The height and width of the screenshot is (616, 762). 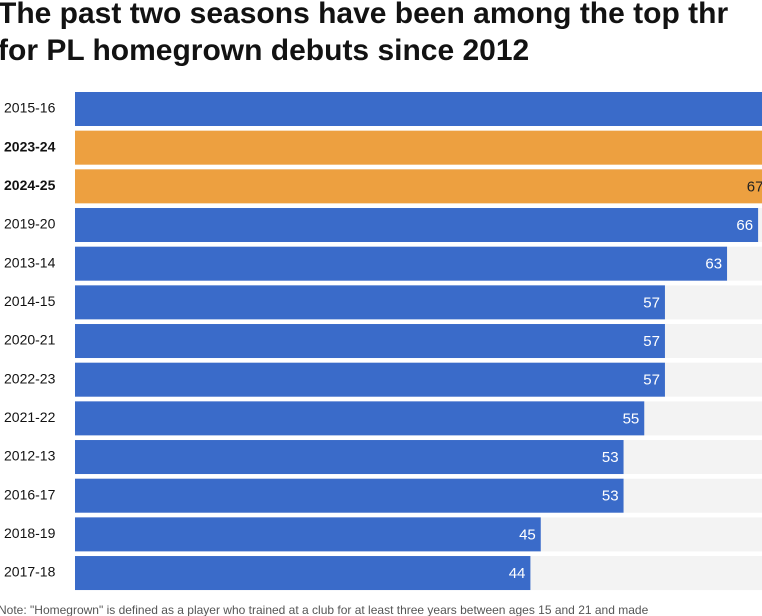 I want to click on category-label: 2023-24, so click(x=30, y=146).